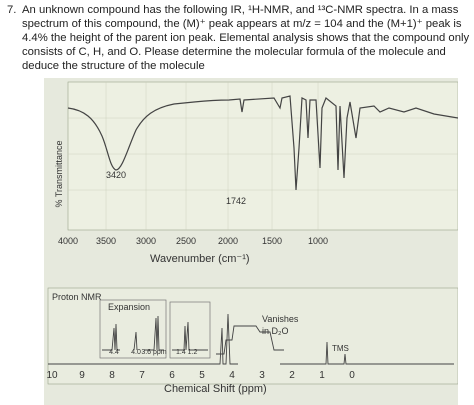  I want to click on nmr-title: Proton NMR, so click(77, 297).